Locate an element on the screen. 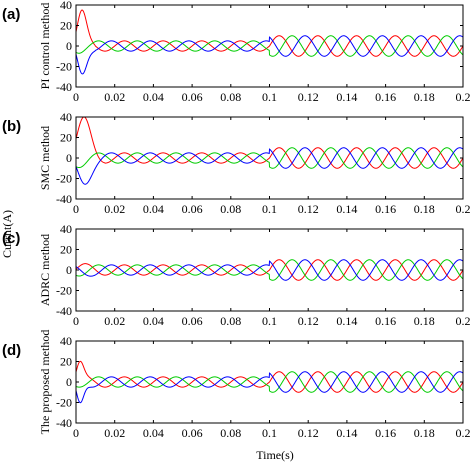 This screenshot has width=474, height=463. y-axis-label: The proposed method is located at coordinates (45, 382).